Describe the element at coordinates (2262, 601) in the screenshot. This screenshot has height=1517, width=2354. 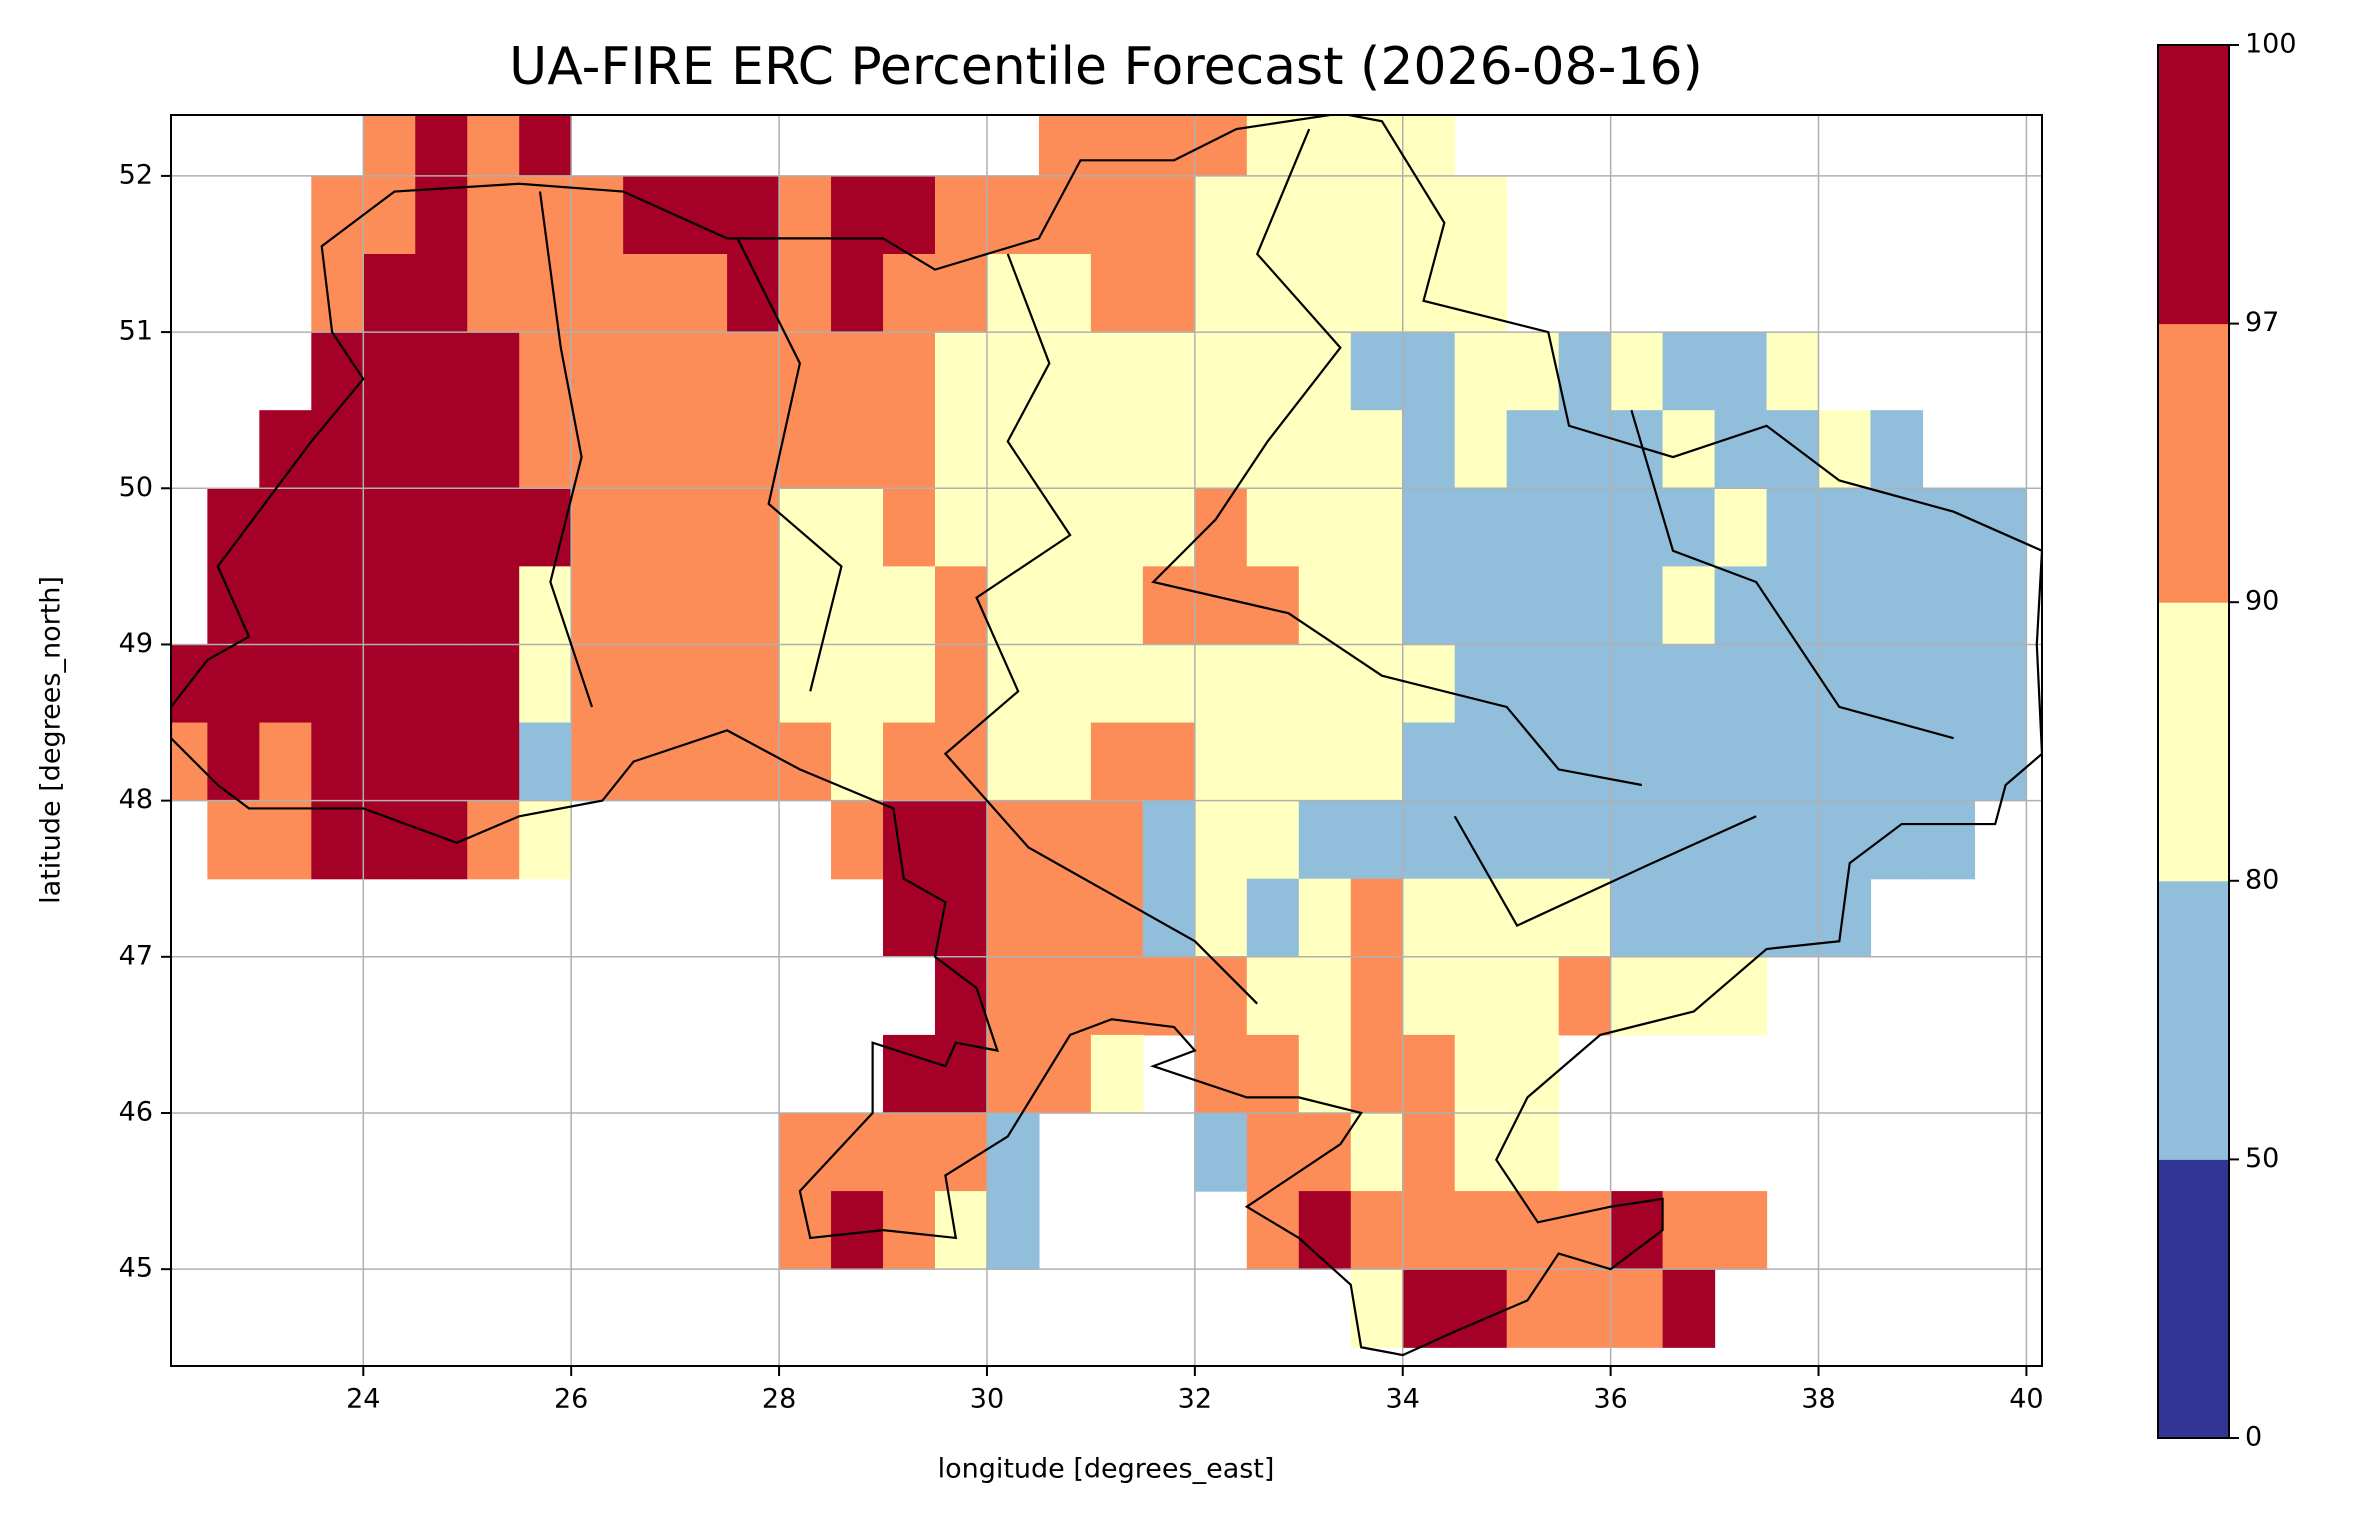
I see `colorbar-tick-label: 90` at that location.